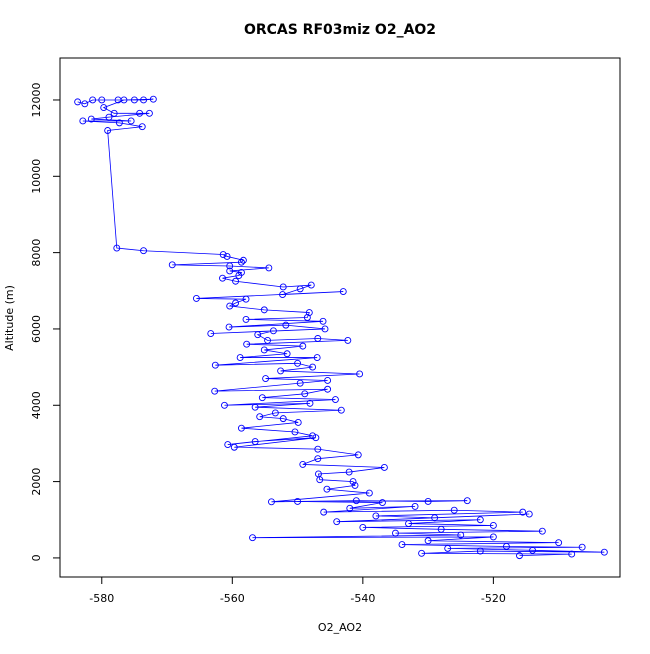 The height and width of the screenshot is (654, 650). Describe the element at coordinates (9, 318) in the screenshot. I see `y-axis-label: Altitude (m)` at that location.